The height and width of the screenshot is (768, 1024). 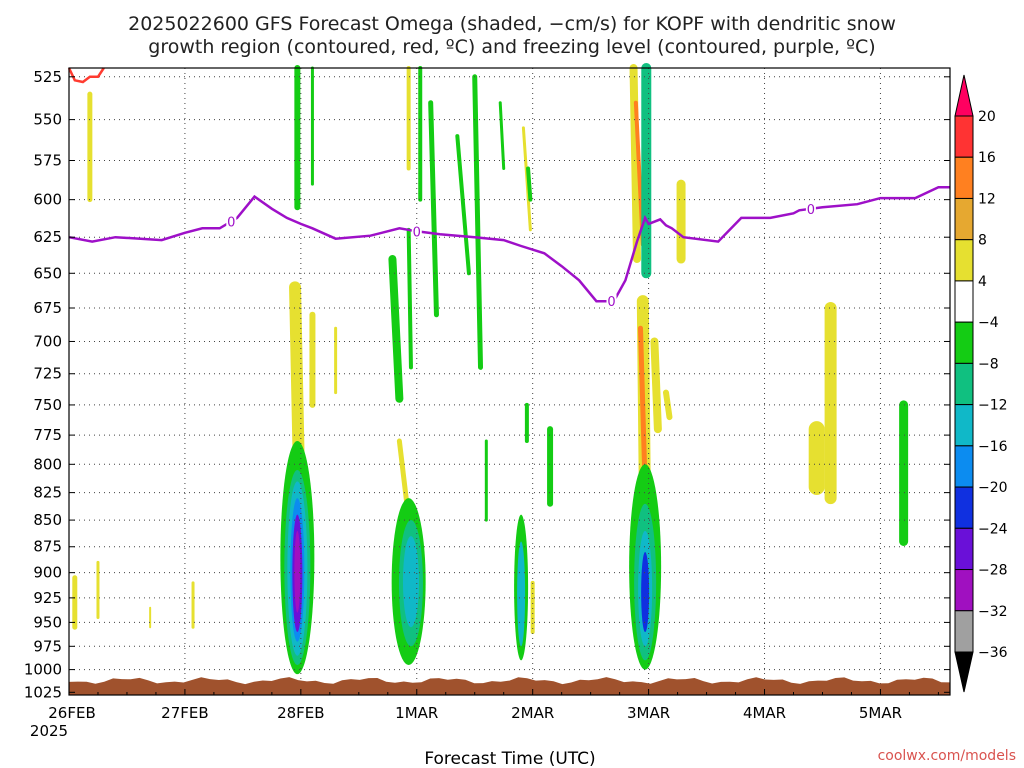 What do you see at coordinates (982, 282) in the screenshot?
I see `colorbar-label: 4` at bounding box center [982, 282].